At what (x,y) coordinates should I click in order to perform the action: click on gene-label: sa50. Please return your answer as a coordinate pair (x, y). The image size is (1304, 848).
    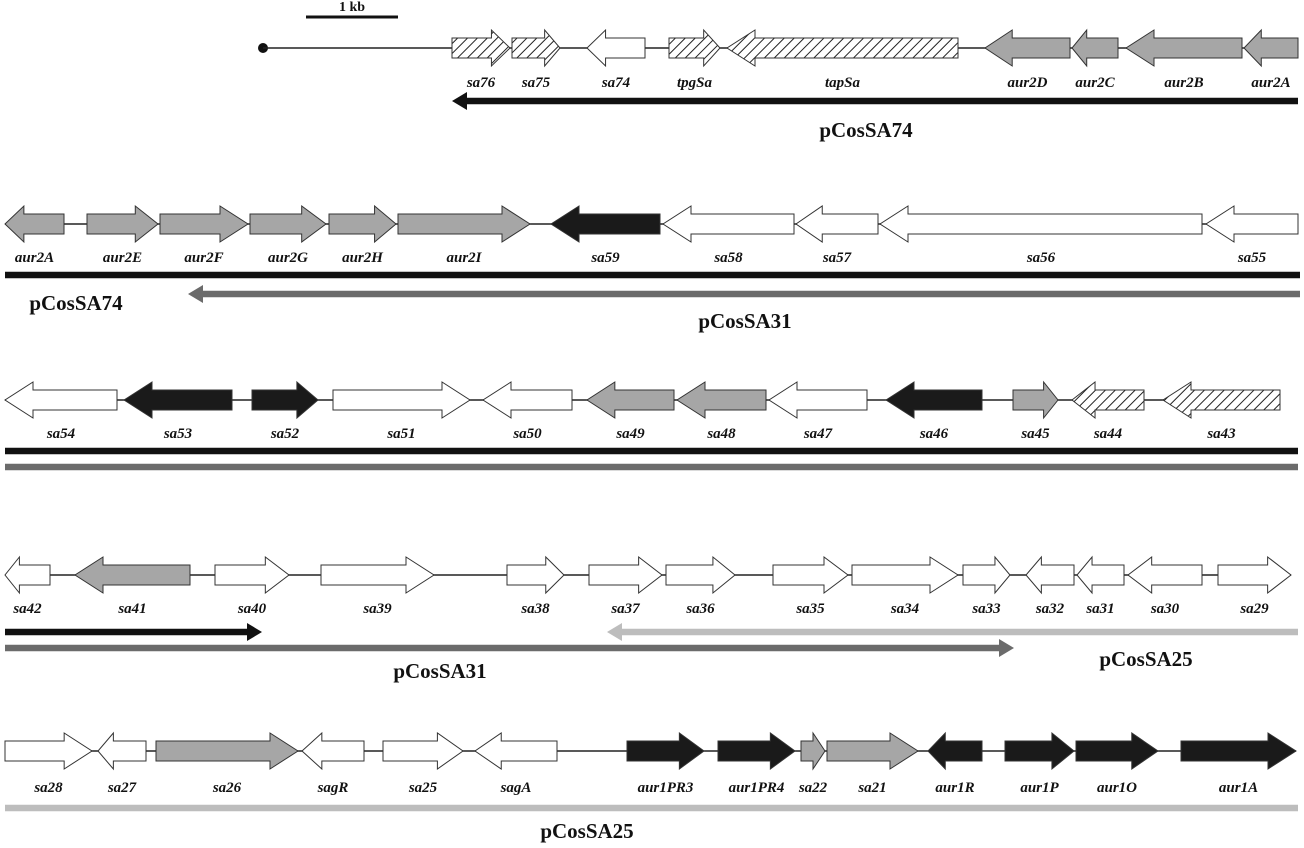
    Looking at the image, I should click on (527, 434).